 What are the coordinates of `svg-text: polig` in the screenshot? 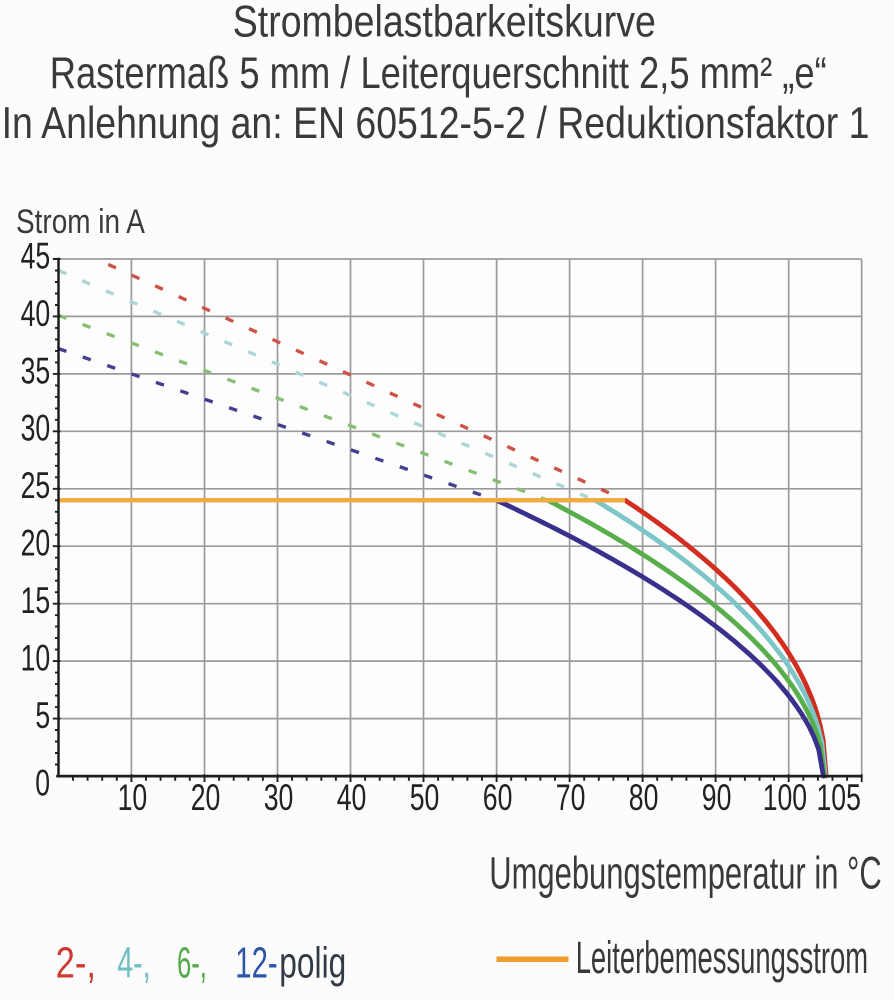 It's located at (312, 962).